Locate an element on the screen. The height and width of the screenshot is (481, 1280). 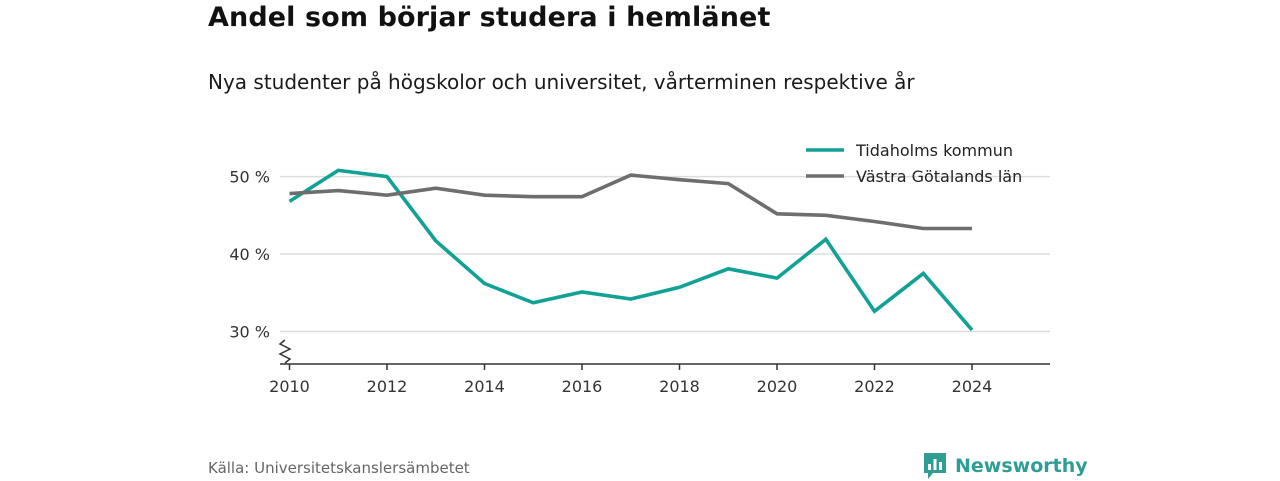
brand-logo: Newsworthy is located at coordinates (1005, 466).